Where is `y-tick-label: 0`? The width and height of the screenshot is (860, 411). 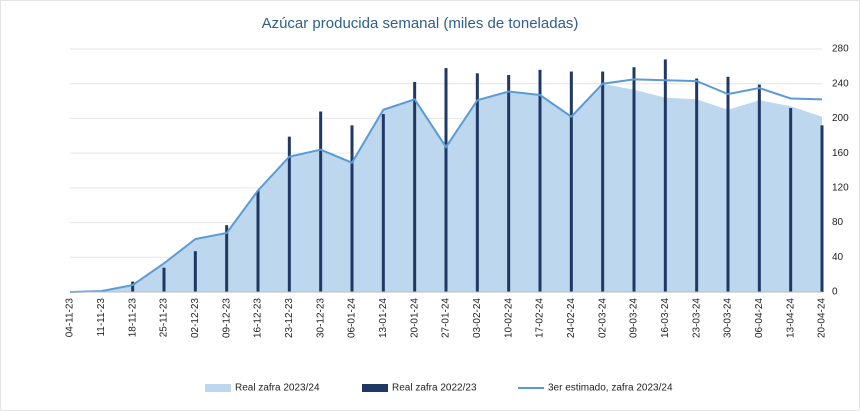 y-tick-label: 0 is located at coordinates (835, 292).